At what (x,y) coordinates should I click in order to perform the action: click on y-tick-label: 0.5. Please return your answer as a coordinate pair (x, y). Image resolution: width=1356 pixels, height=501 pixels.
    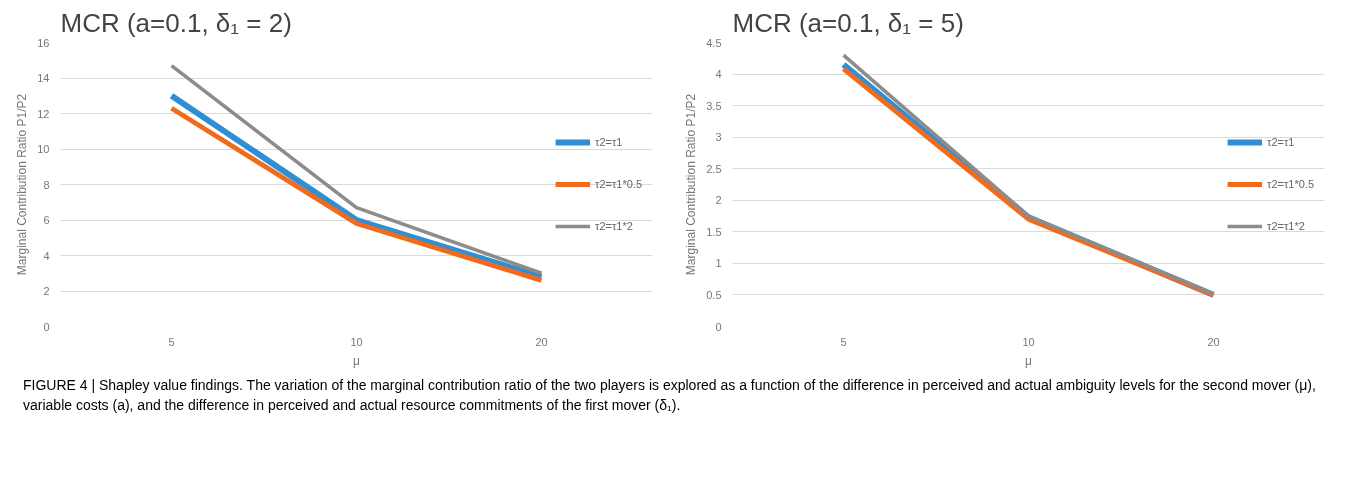
    Looking at the image, I should click on (714, 294).